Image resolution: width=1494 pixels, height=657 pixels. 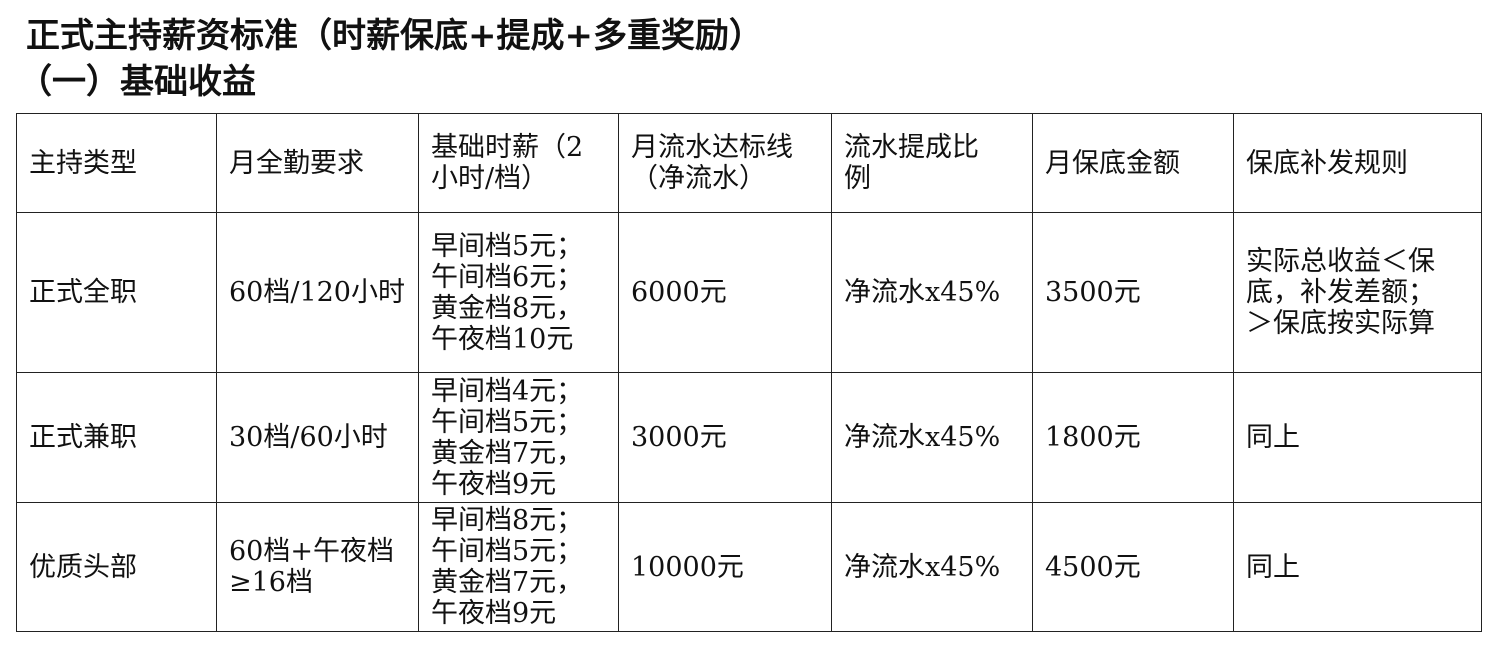 What do you see at coordinates (317, 437) in the screenshot?
I see `table-cell: 30档/60小时` at bounding box center [317, 437].